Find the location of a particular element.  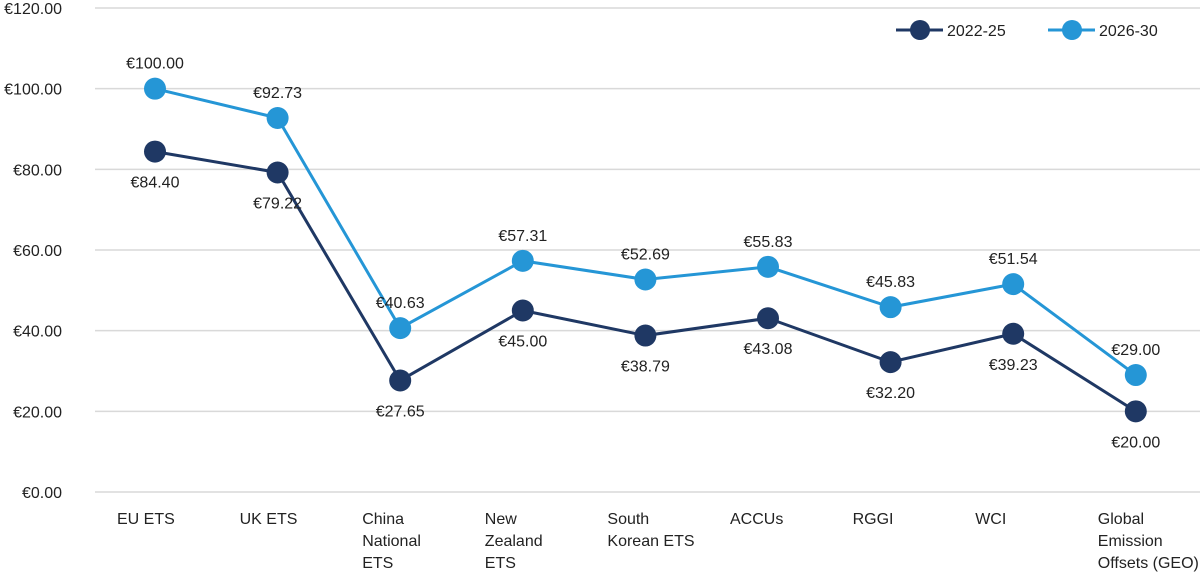

data-label: €32.20 is located at coordinates (890, 393).